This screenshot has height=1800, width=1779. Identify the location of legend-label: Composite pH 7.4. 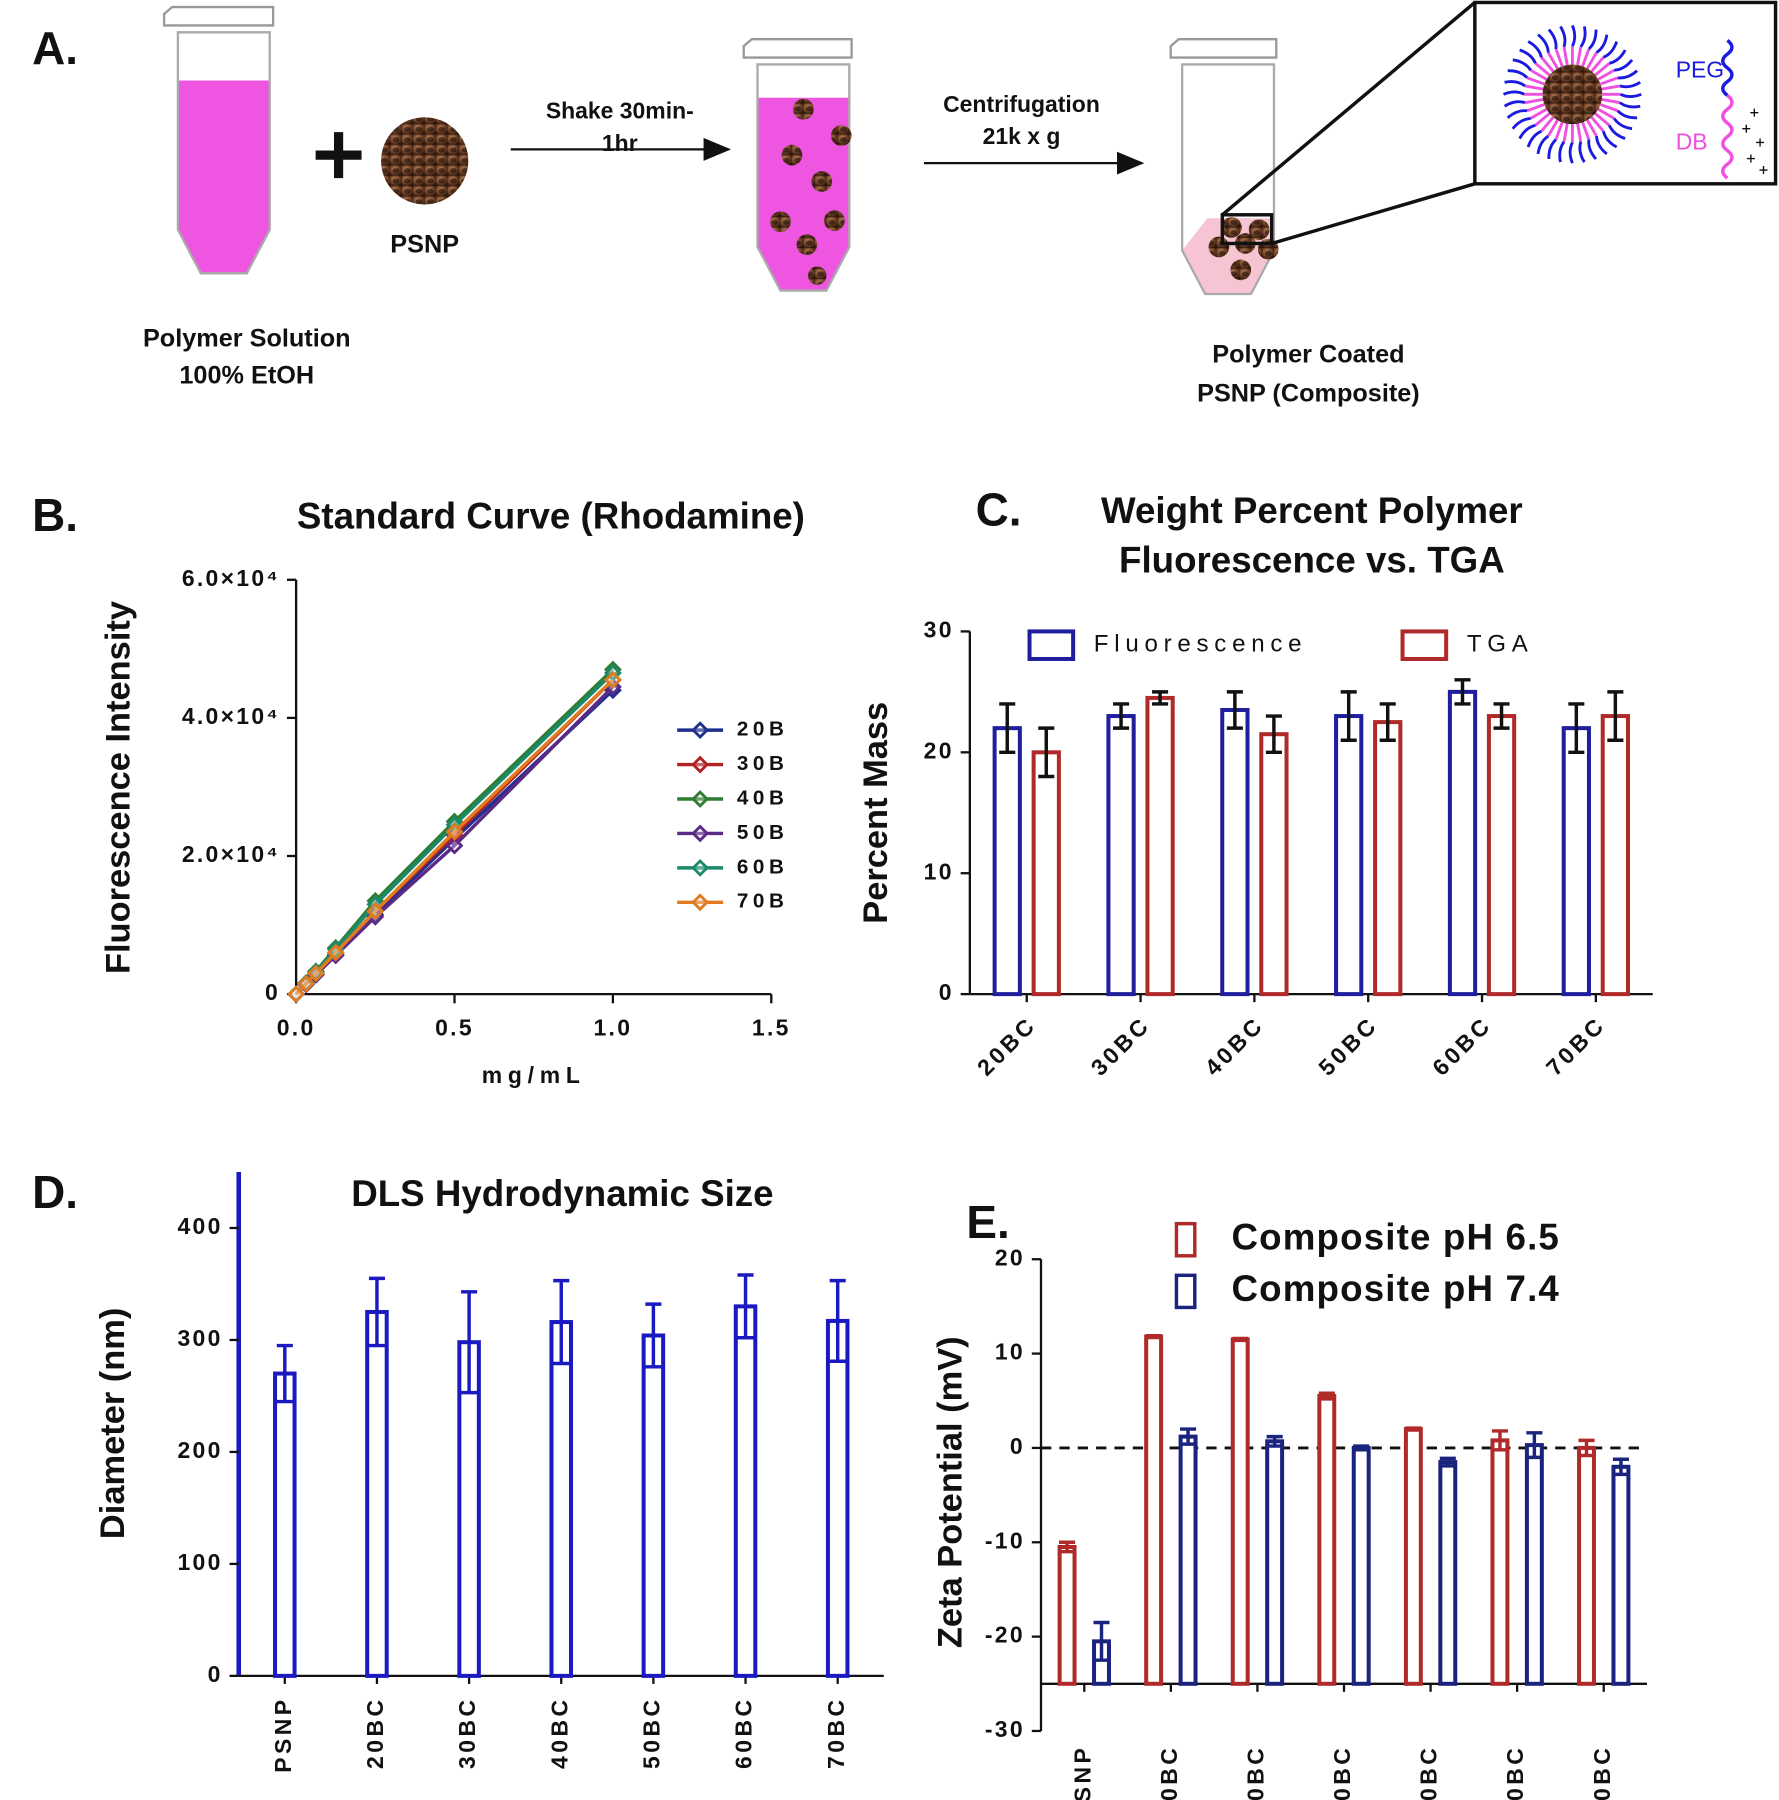
(1396, 1288).